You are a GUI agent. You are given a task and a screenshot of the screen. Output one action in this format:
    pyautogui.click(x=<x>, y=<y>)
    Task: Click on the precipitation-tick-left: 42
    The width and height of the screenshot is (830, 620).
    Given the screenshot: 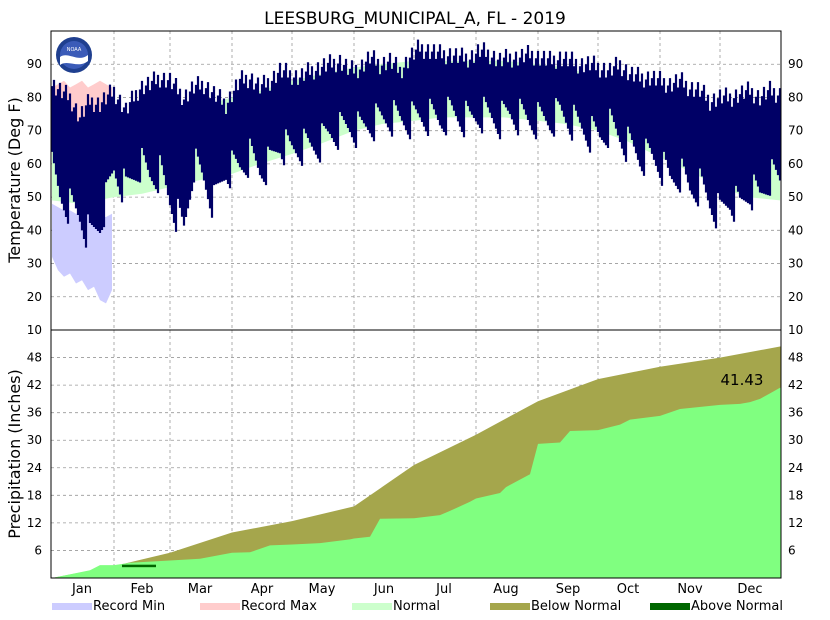 What is the action you would take?
    pyautogui.click(x=34, y=385)
    